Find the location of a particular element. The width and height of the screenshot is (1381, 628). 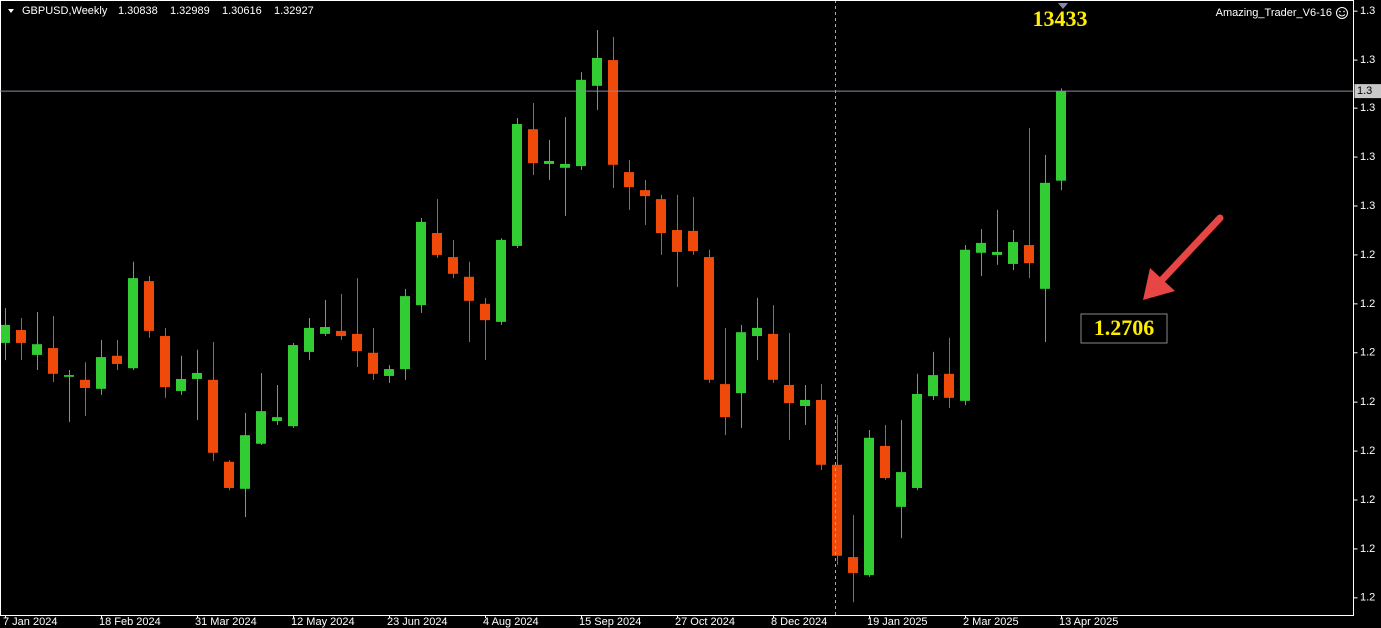

callout-text: 1.2706 is located at coordinates (1124, 327).